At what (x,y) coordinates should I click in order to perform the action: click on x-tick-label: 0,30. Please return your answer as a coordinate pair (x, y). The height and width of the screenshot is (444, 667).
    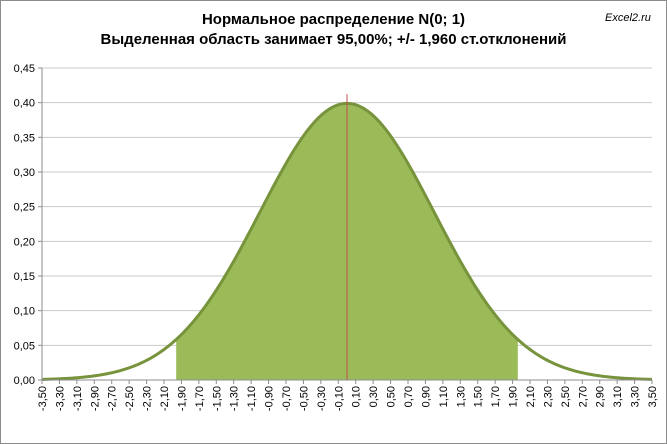
    Looking at the image, I should click on (374, 396).